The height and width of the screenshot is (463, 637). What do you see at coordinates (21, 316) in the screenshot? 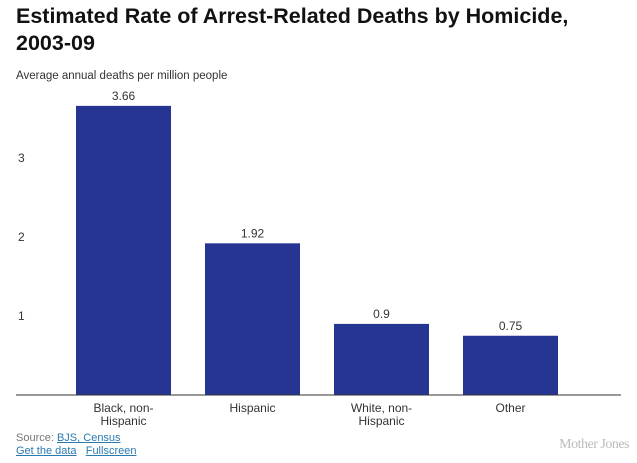
I see `y-tick-label: 1` at bounding box center [21, 316].